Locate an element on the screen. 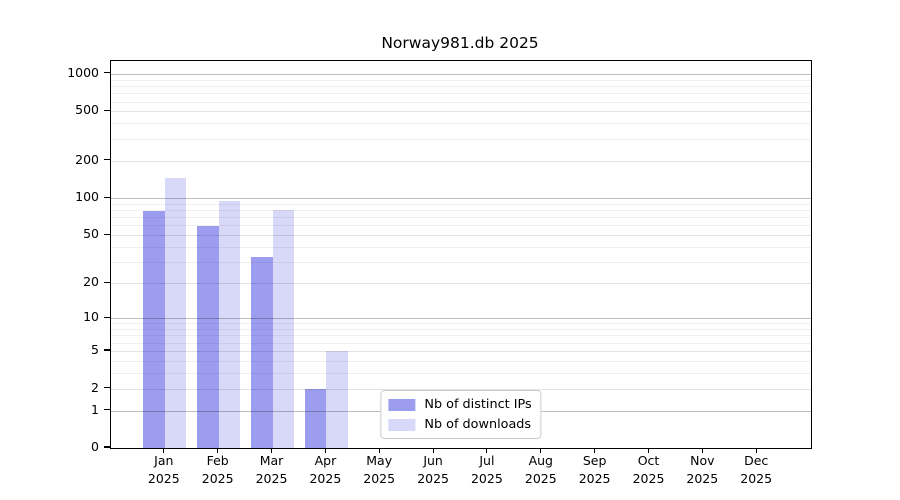  y-tick-label: 1 is located at coordinates (95, 409).